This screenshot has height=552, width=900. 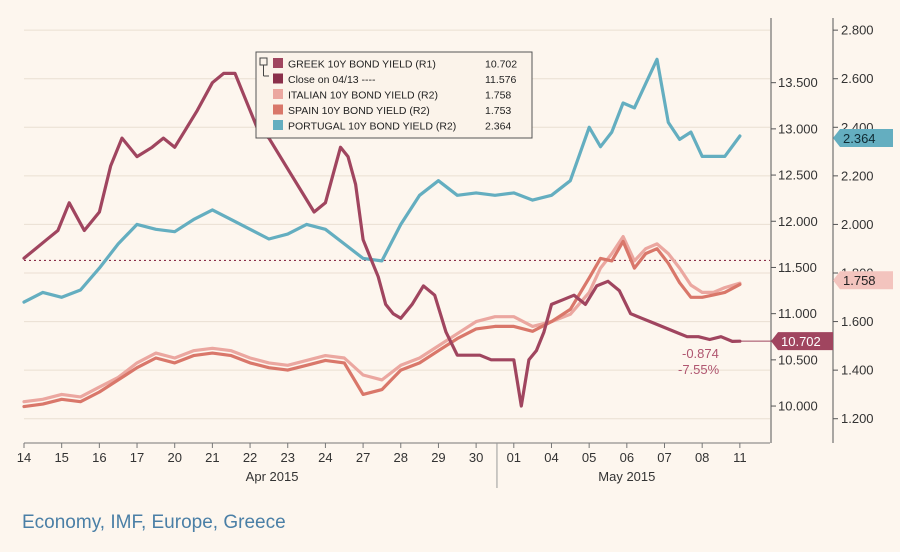 What do you see at coordinates (859, 280) in the screenshot?
I see `italy-value-tag: 1.758` at bounding box center [859, 280].